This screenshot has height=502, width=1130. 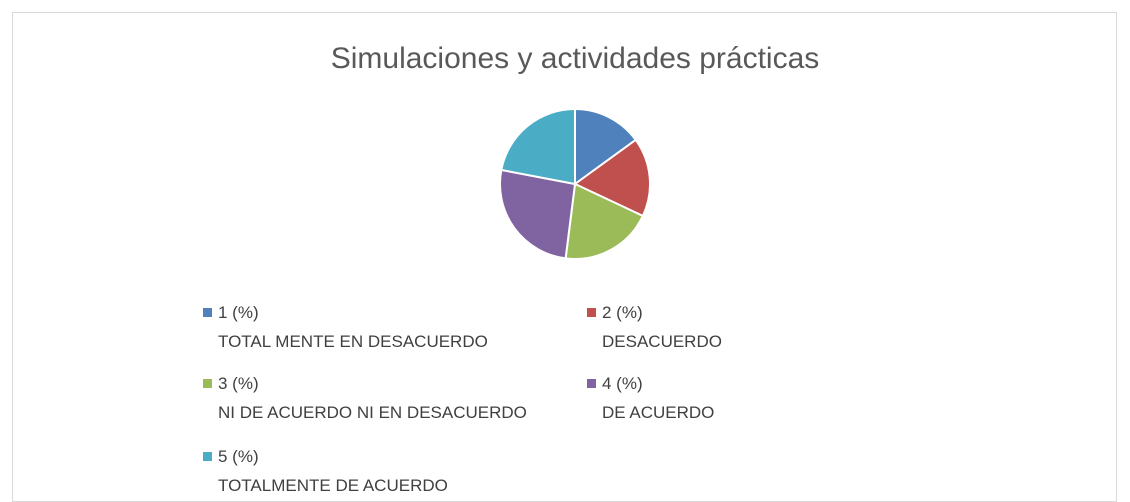 I want to click on legend-label: 5 (%) TOTALMENTE DE ACUERDO, so click(x=333, y=471).